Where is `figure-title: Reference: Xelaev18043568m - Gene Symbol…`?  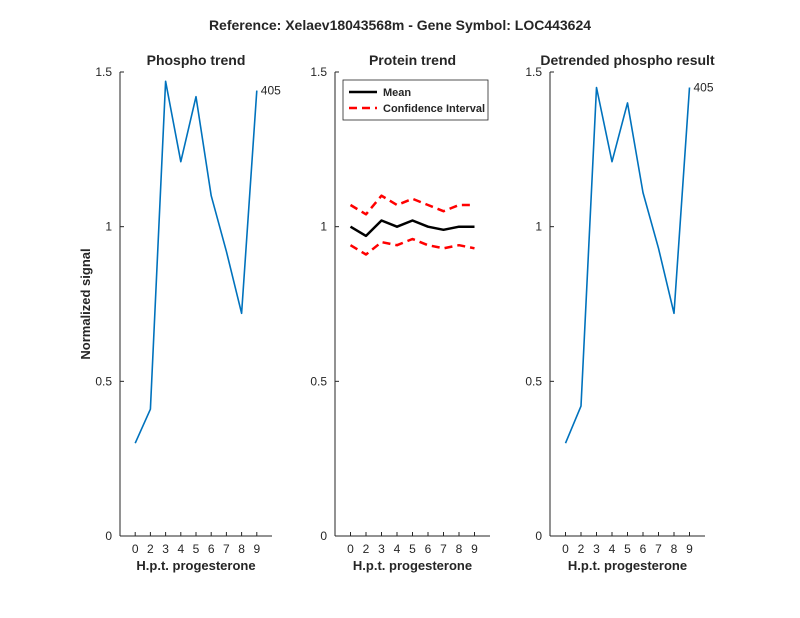
figure-title: Reference: Xelaev18043568m - Gene Symbol… is located at coordinates (400, 25).